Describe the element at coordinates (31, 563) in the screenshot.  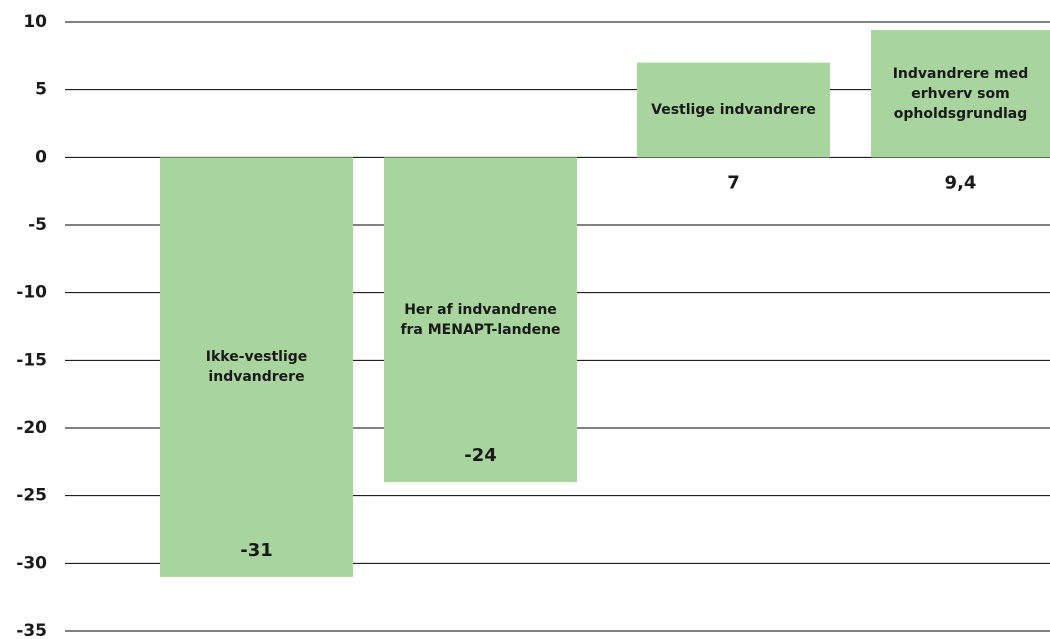
I see `y-tick-label: -30` at that location.